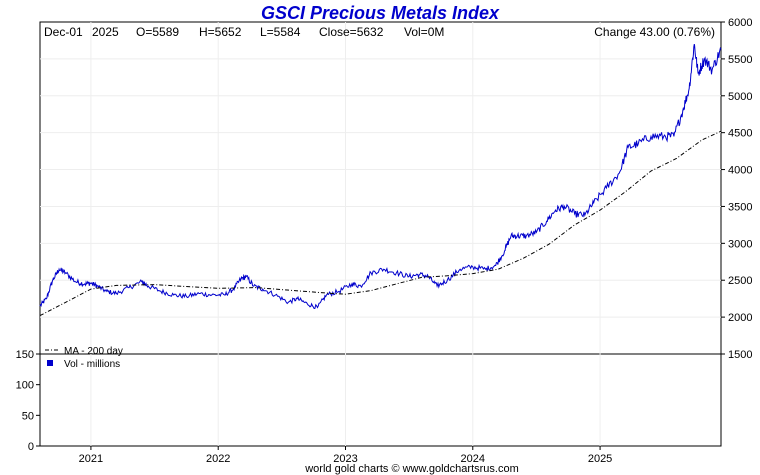 The width and height of the screenshot is (760, 475). What do you see at coordinates (654, 32) in the screenshot?
I see `quote-change: Change 43.00 (0.76%)` at bounding box center [654, 32].